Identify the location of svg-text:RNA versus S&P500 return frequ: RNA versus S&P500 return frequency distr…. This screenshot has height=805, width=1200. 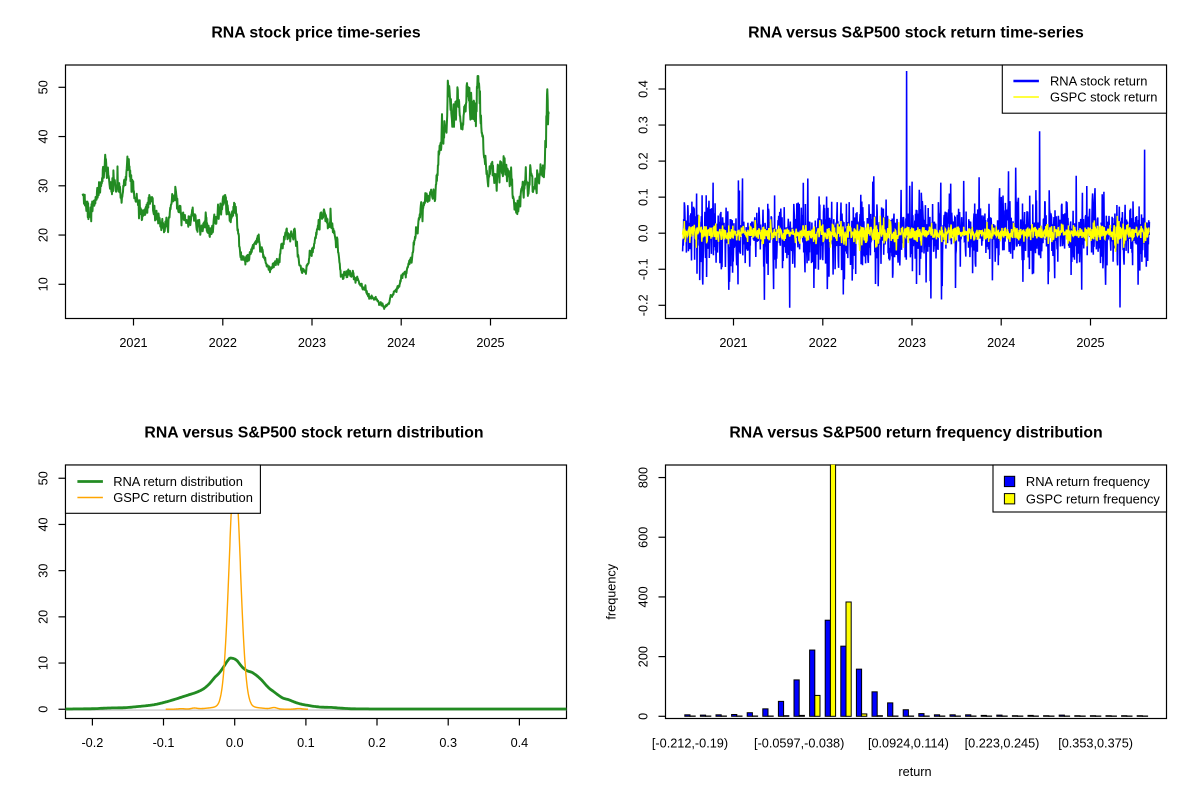
(915, 433).